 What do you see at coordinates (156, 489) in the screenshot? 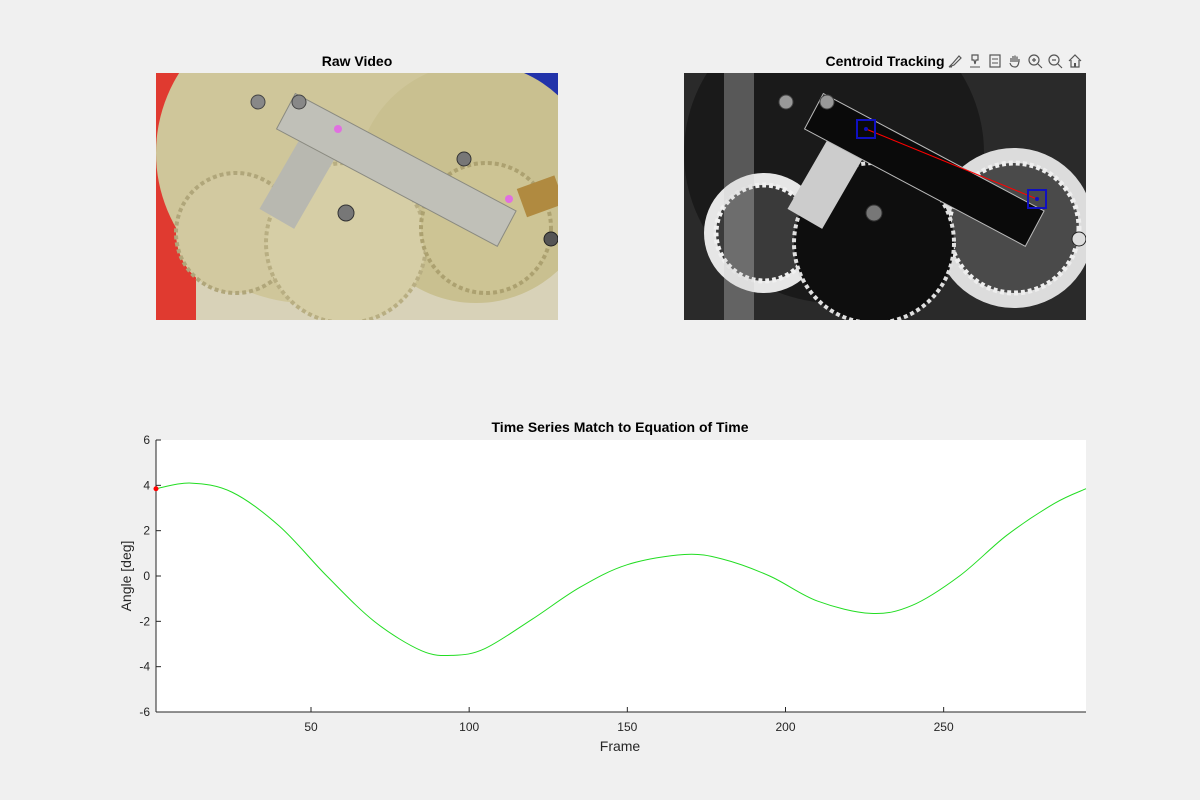
I see `current-frame-marker` at bounding box center [156, 489].